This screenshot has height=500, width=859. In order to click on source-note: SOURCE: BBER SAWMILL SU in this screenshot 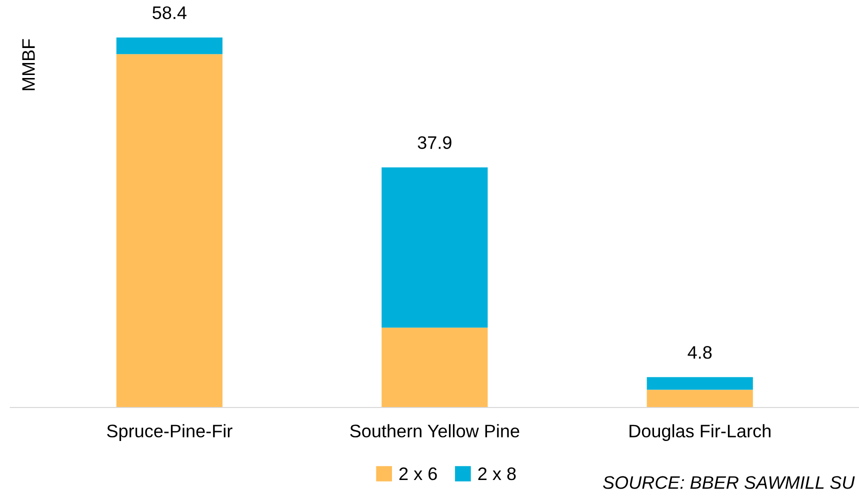, I will do `click(729, 482)`.